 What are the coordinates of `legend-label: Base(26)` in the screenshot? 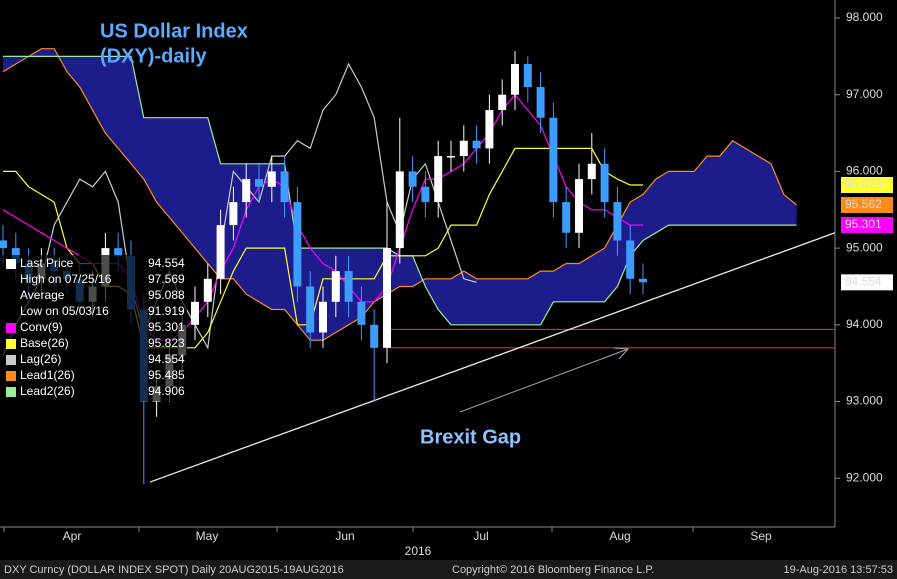 It's located at (44, 343).